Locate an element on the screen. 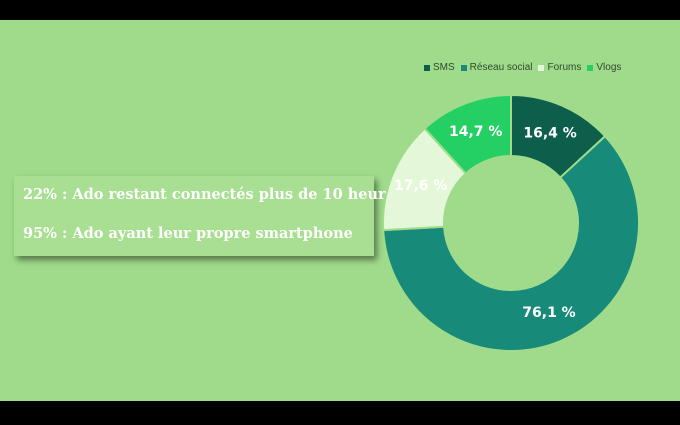 This screenshot has height=425, width=680. slice-label-reseau-social: 76,1 % is located at coordinates (548, 313).